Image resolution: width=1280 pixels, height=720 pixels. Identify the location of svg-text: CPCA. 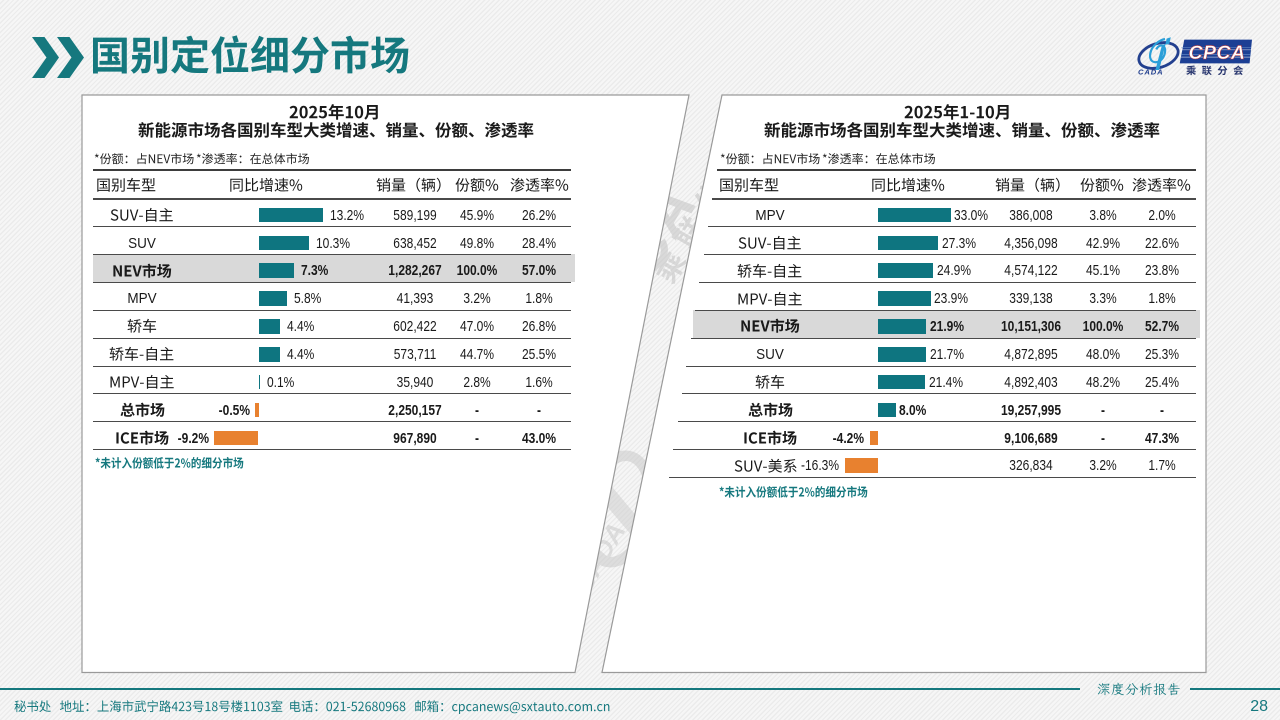
(1217, 53).